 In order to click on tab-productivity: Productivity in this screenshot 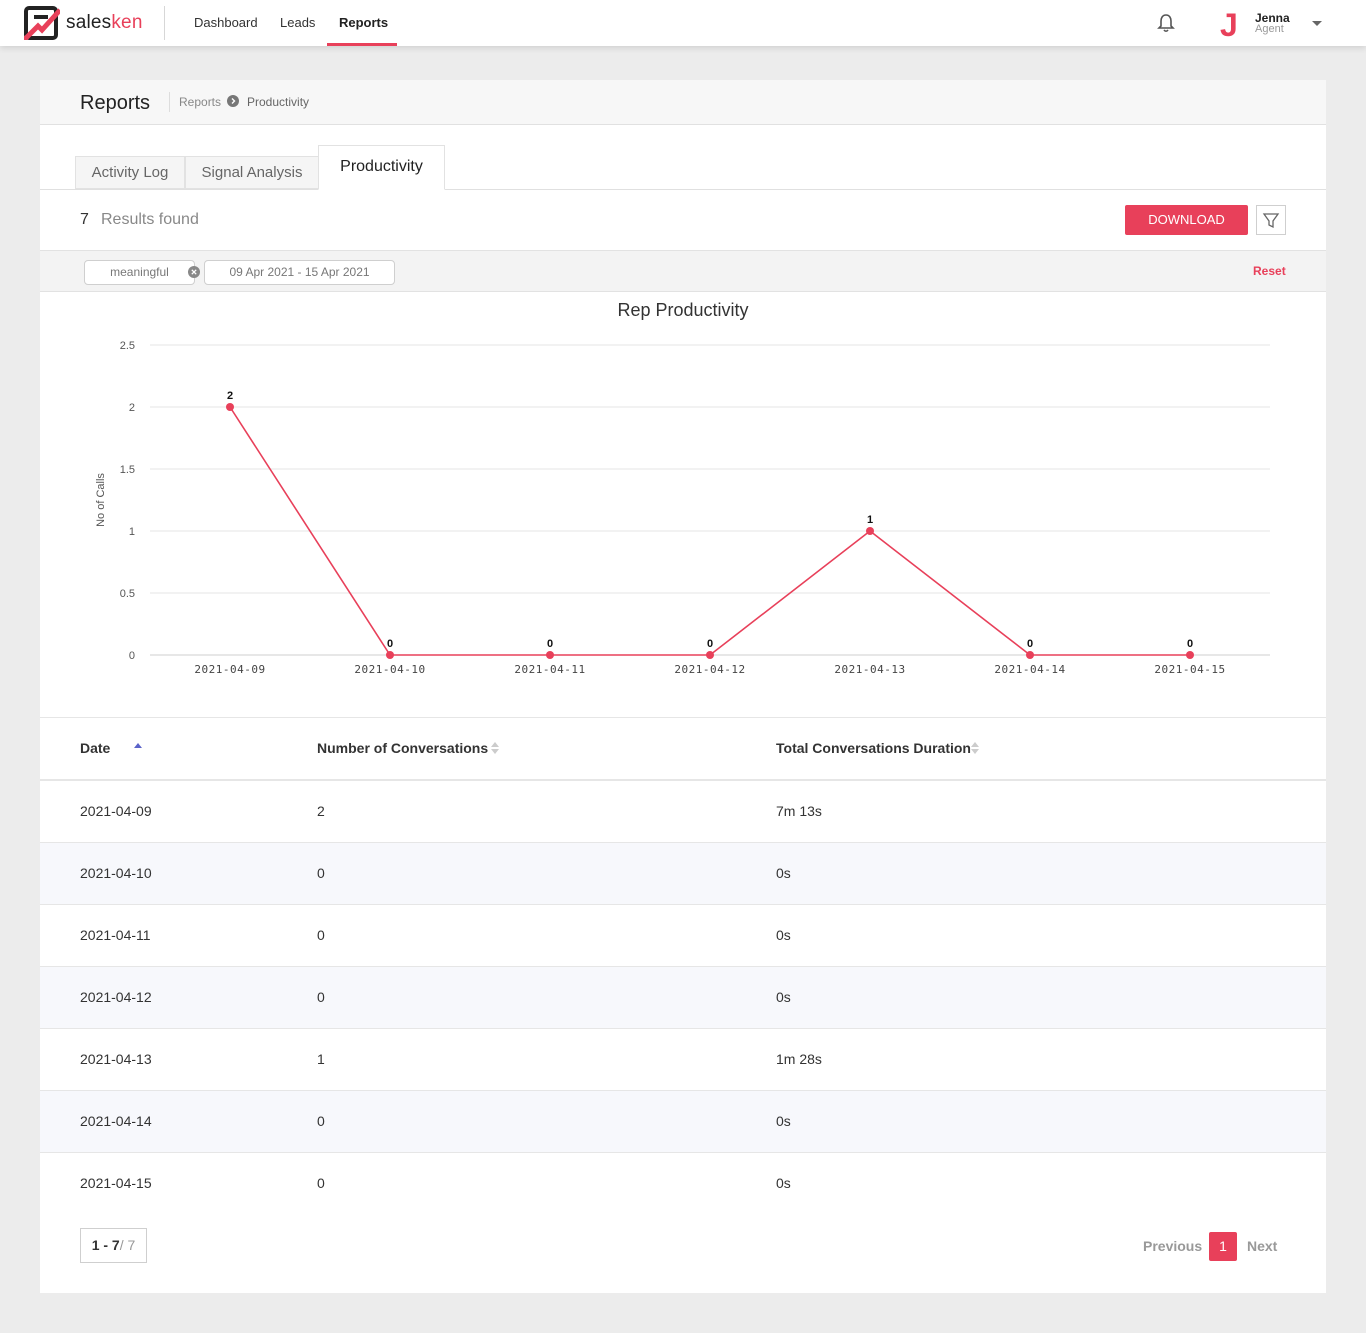, I will do `click(381, 167)`.